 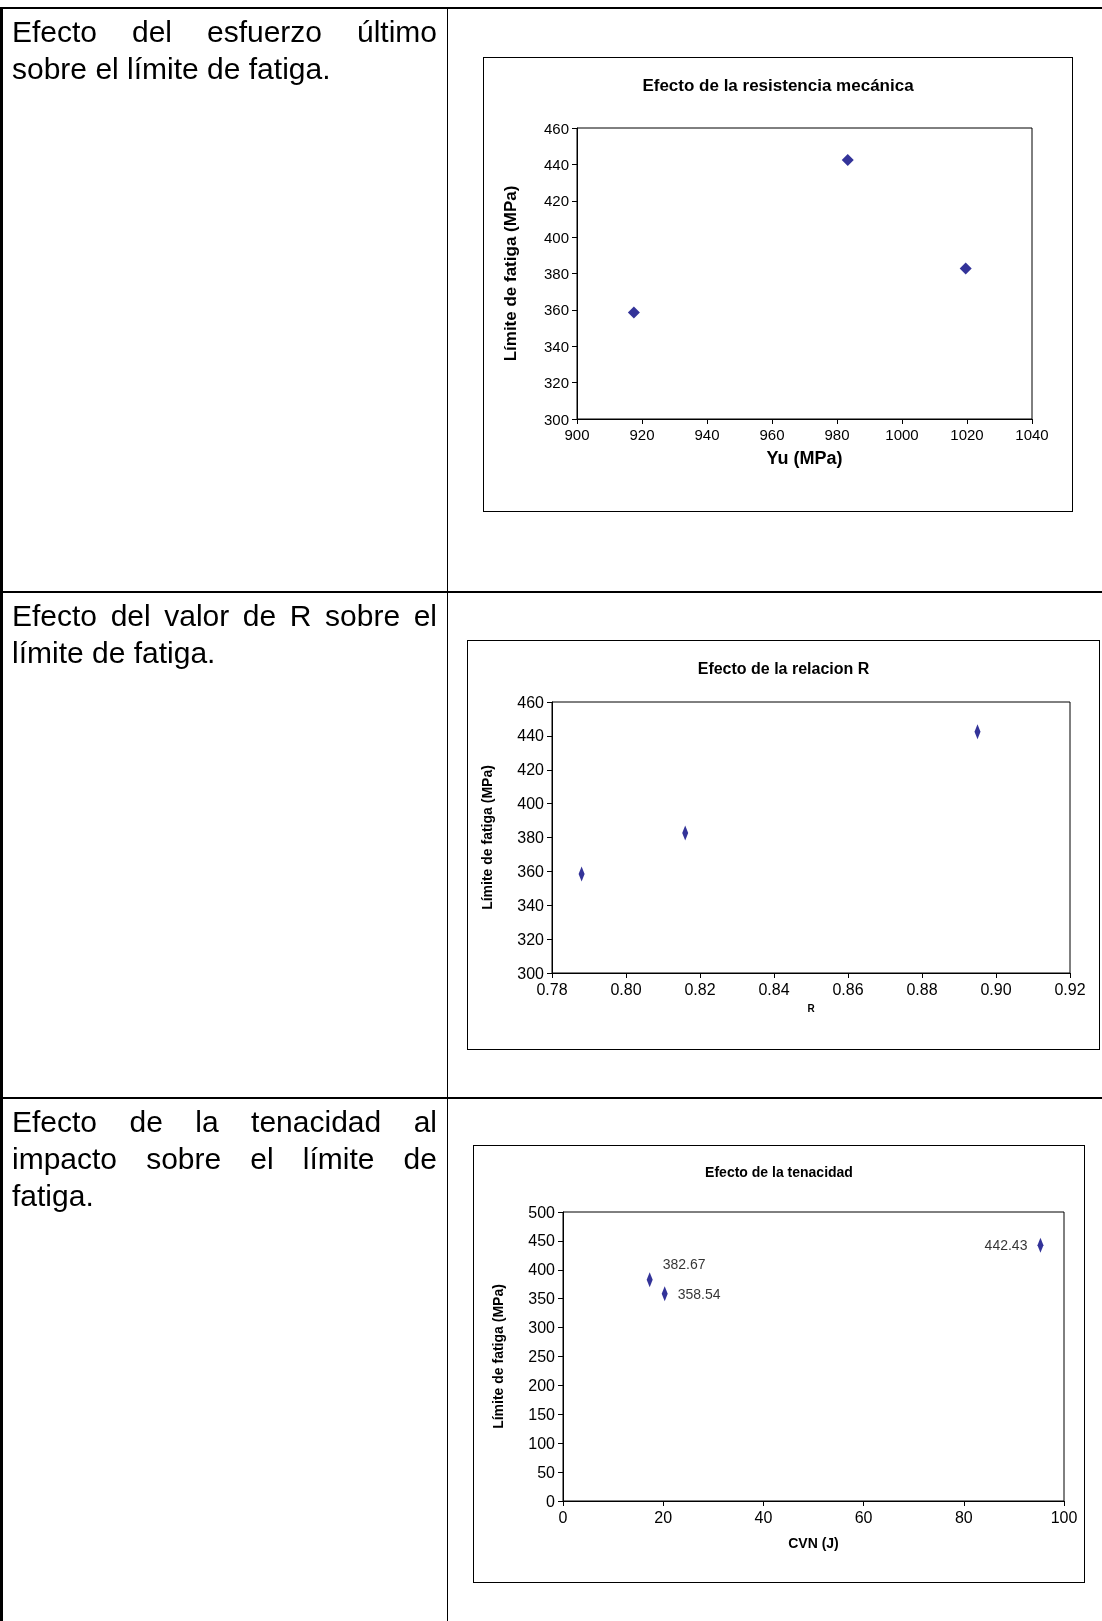 What do you see at coordinates (626, 989) in the screenshot?
I see `x-tick-label: 0.80` at bounding box center [626, 989].